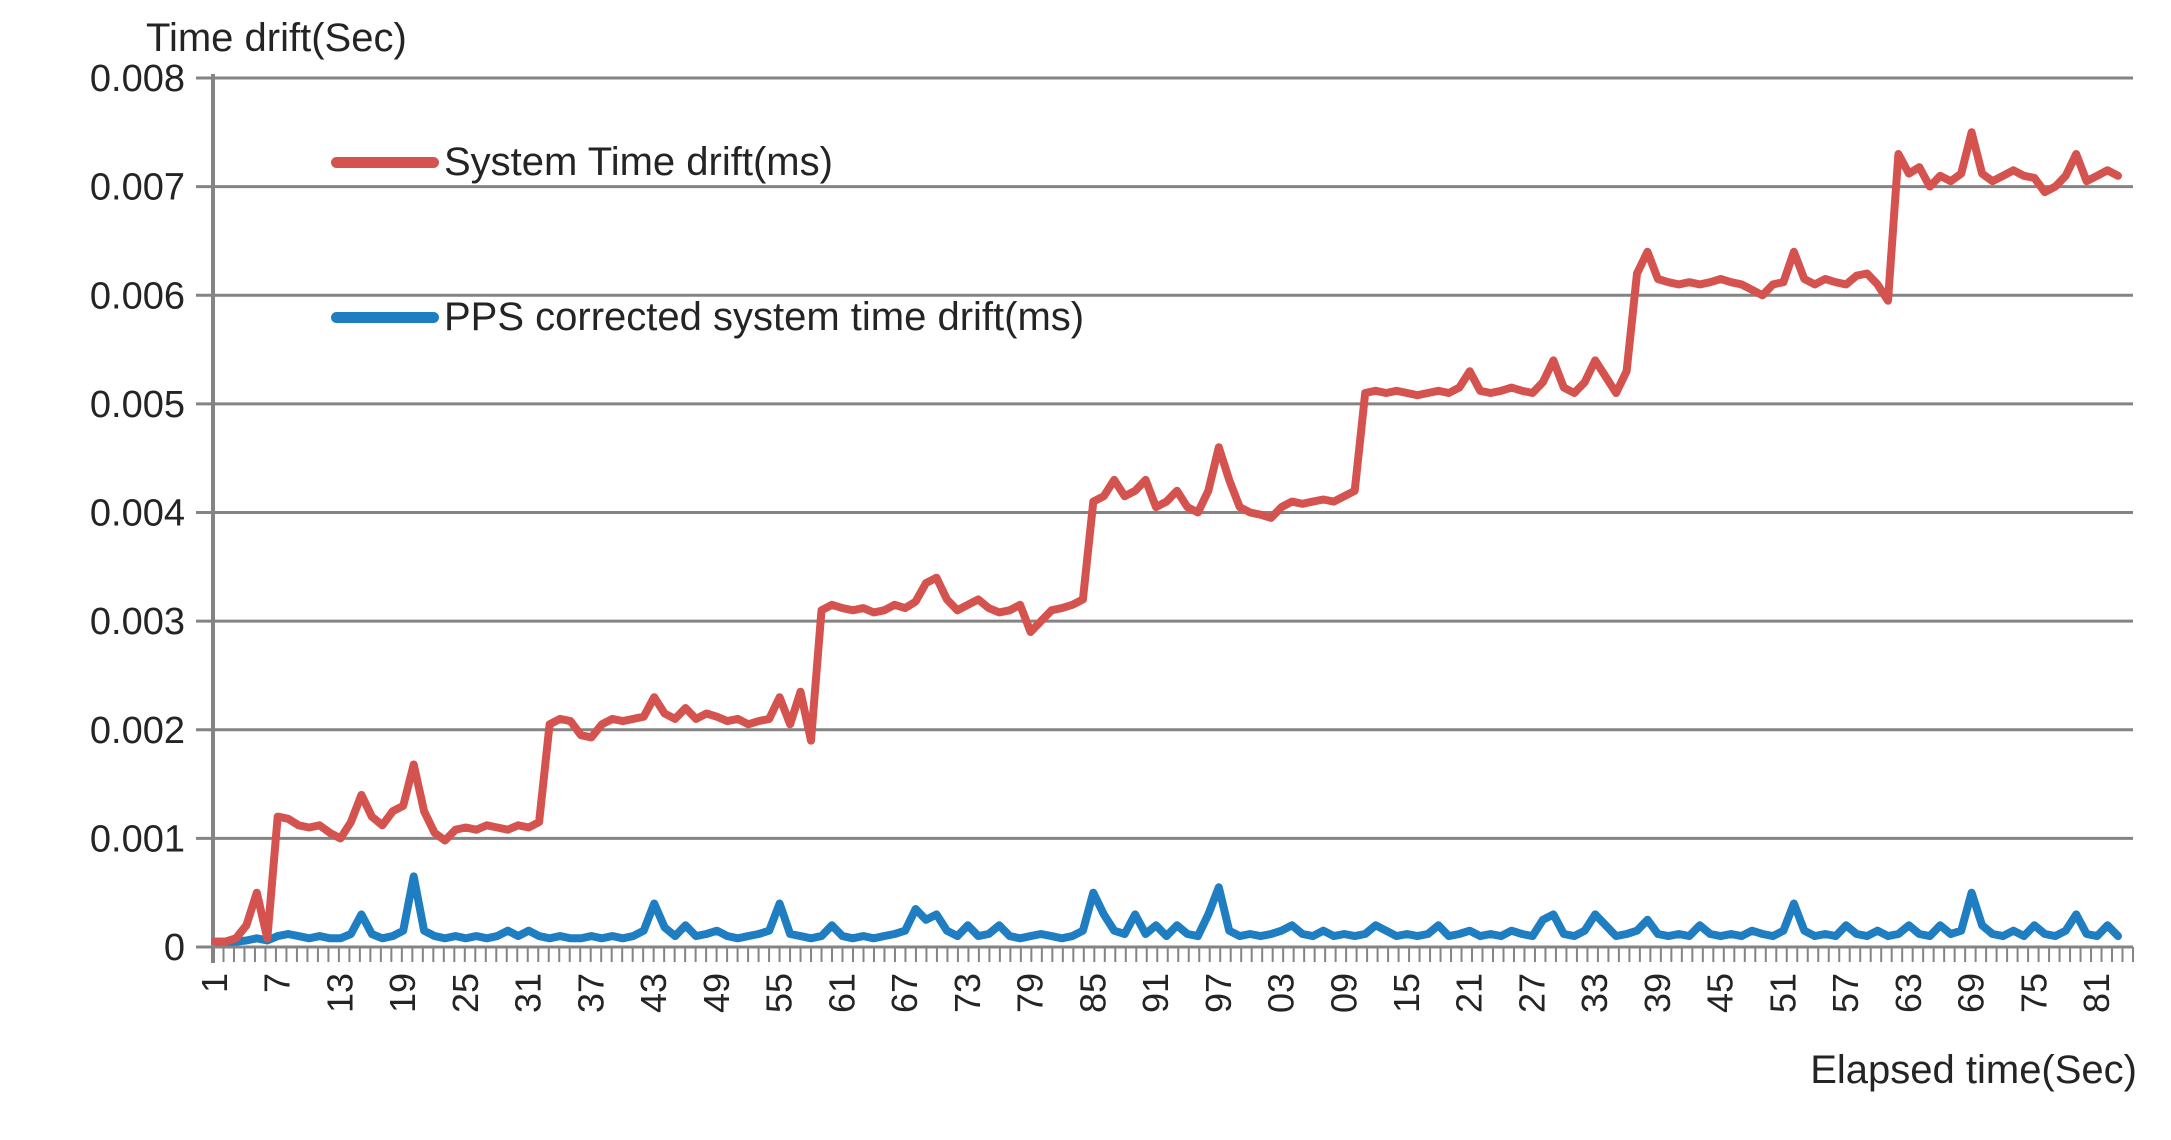 The width and height of the screenshot is (2171, 1140). Describe the element at coordinates (174, 948) in the screenshot. I see `y-tick-label: 0` at that location.